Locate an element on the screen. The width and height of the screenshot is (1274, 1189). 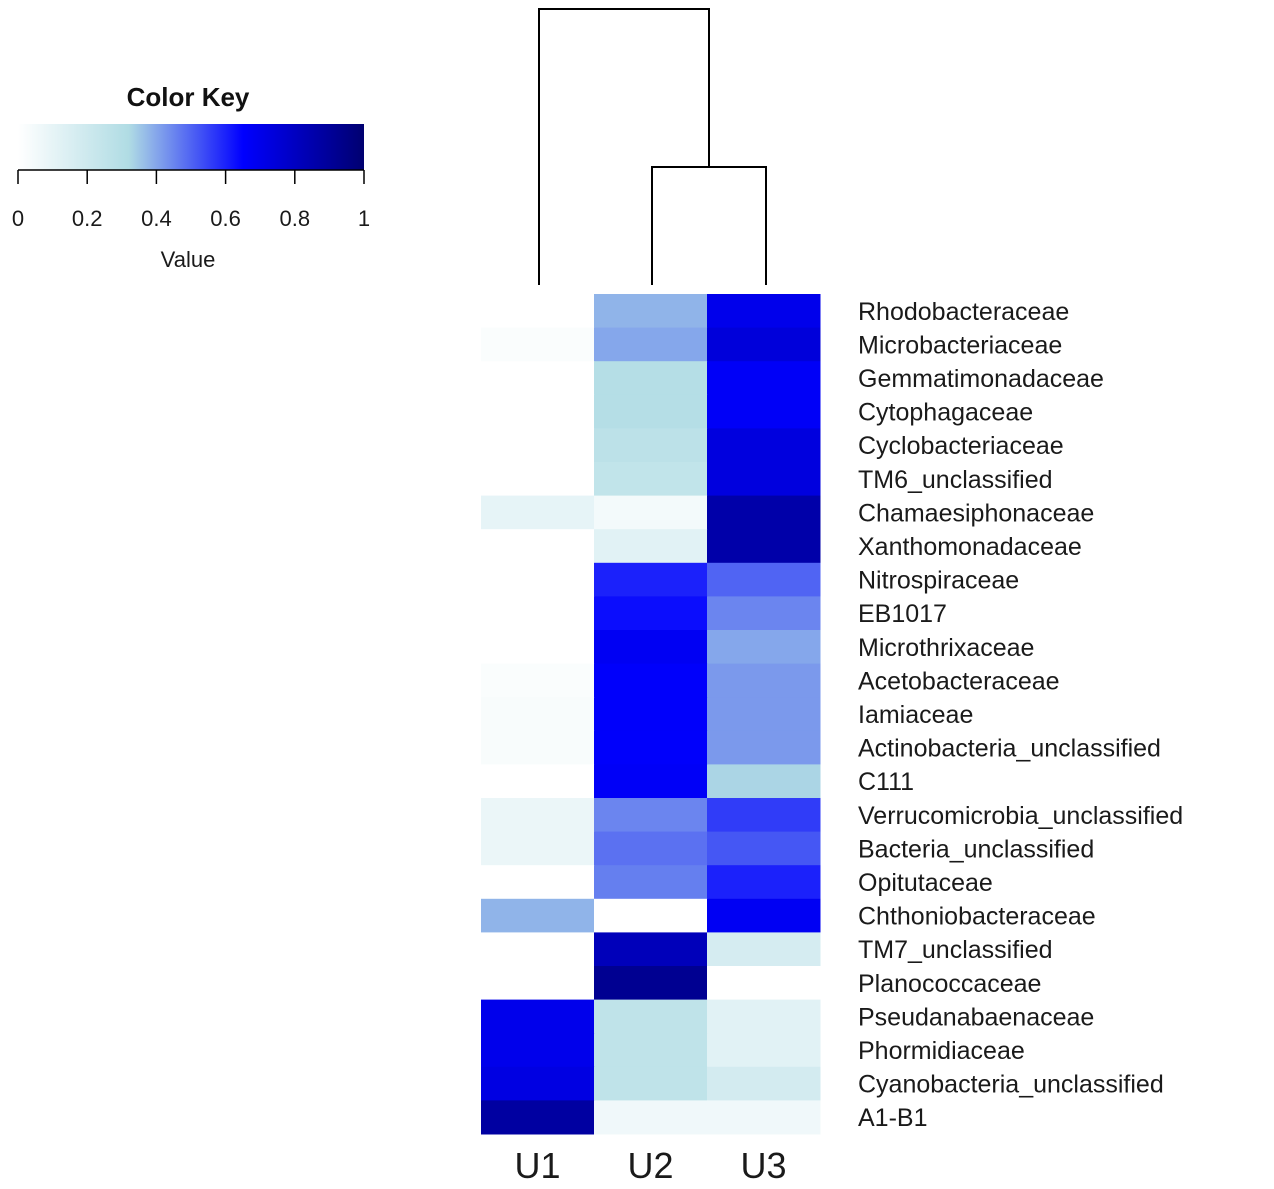
row-label: TM6_unclassified is located at coordinates (955, 480).